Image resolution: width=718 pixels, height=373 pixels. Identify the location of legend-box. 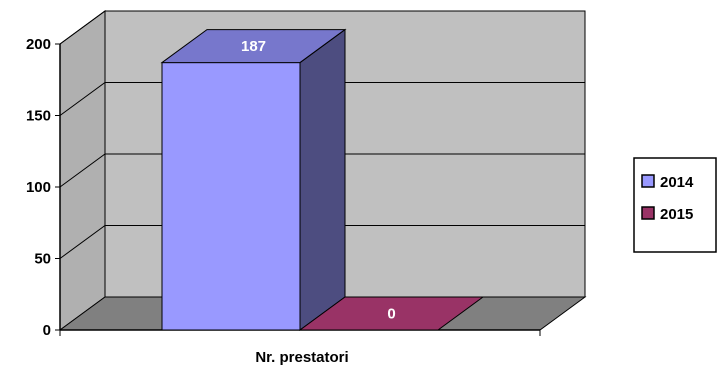
(675, 205).